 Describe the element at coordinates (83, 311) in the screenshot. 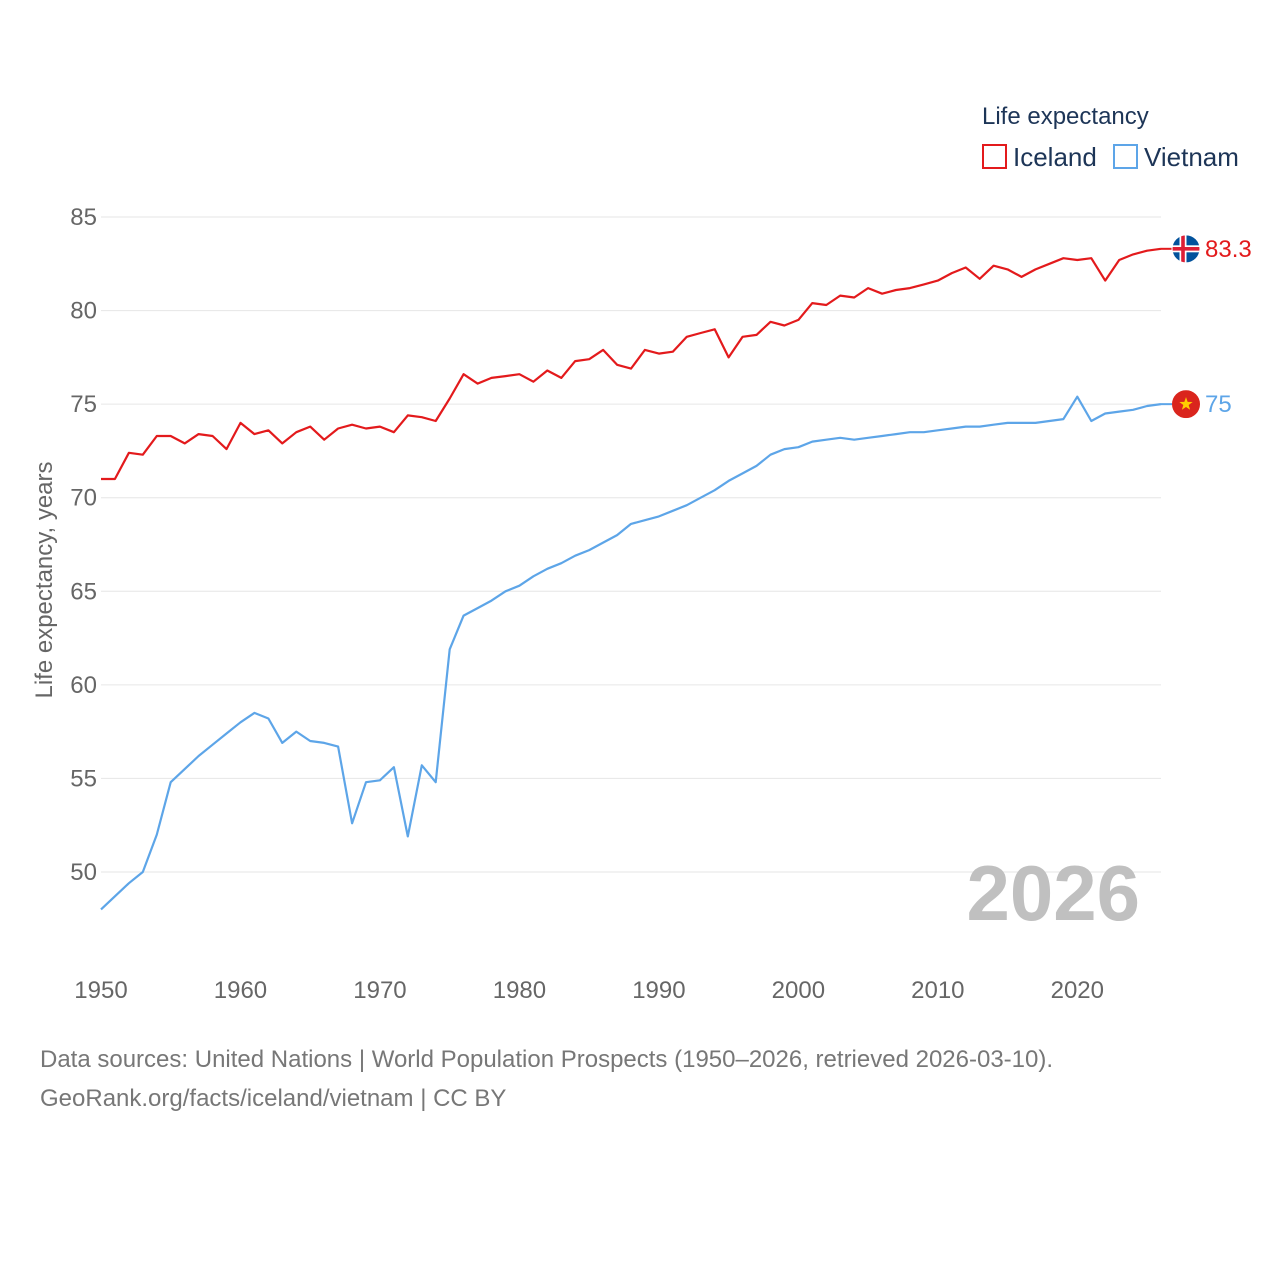

I see `y-tick-label: 80` at that location.